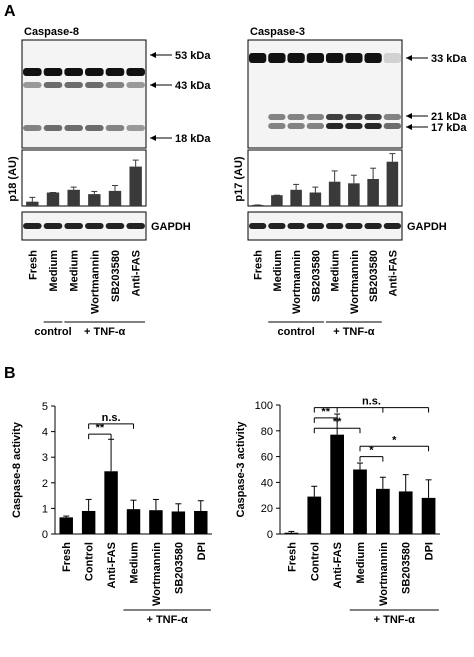 The image size is (474, 657). I want to click on x-tick-label: Wortmannin, so click(95, 282).